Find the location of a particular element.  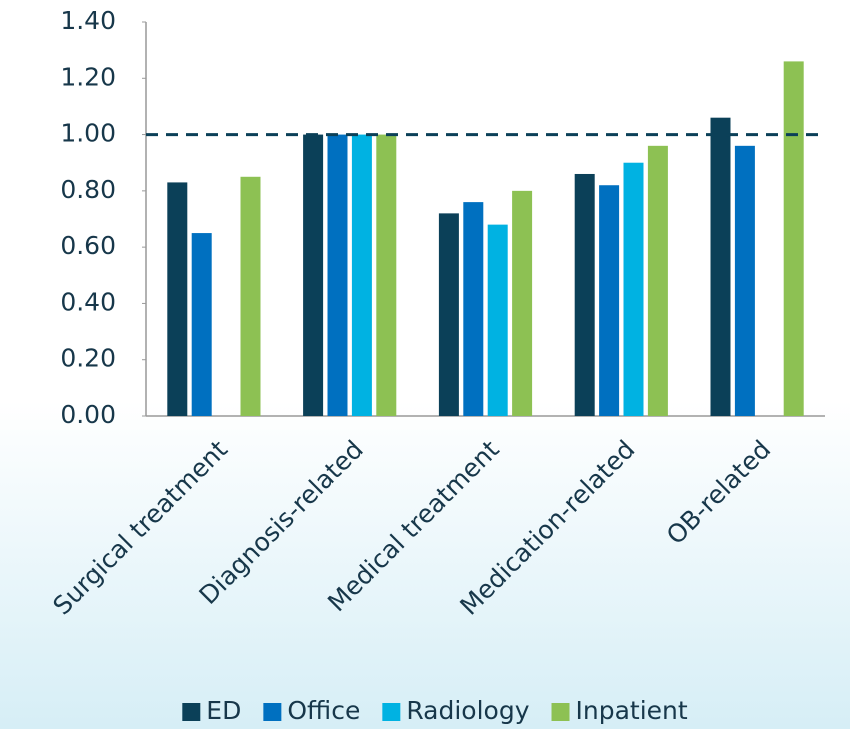

legend-label: Office is located at coordinates (323, 710).